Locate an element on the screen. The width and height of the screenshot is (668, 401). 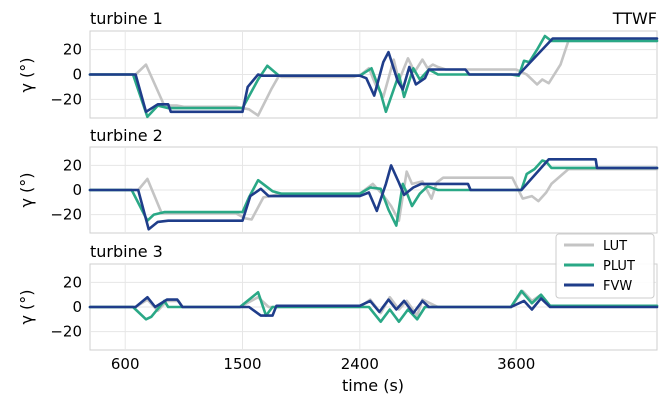
panel-3-lines is located at coordinates (373, 306).